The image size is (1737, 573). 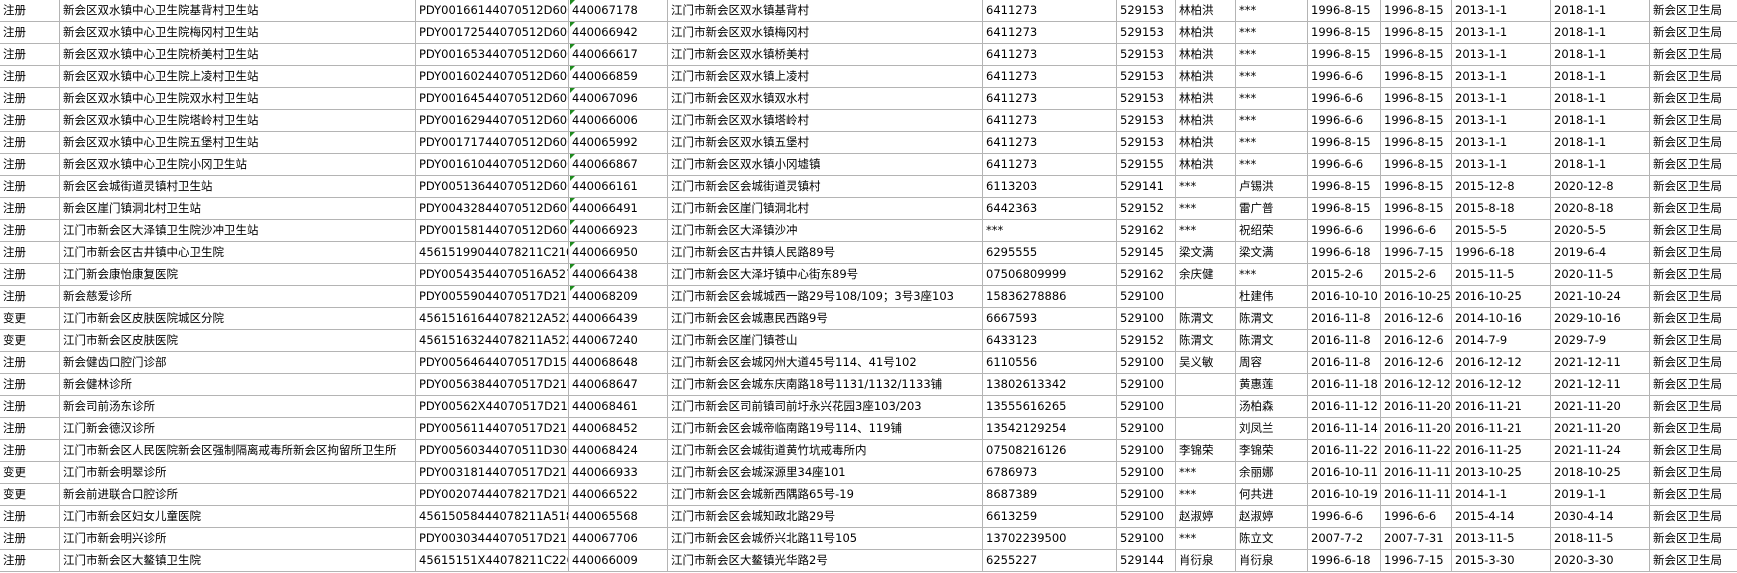 What do you see at coordinates (238, 10) in the screenshot?
I see `cell-institution-name: 新会区双水镇中心卫生院基背村卫生站` at bounding box center [238, 10].